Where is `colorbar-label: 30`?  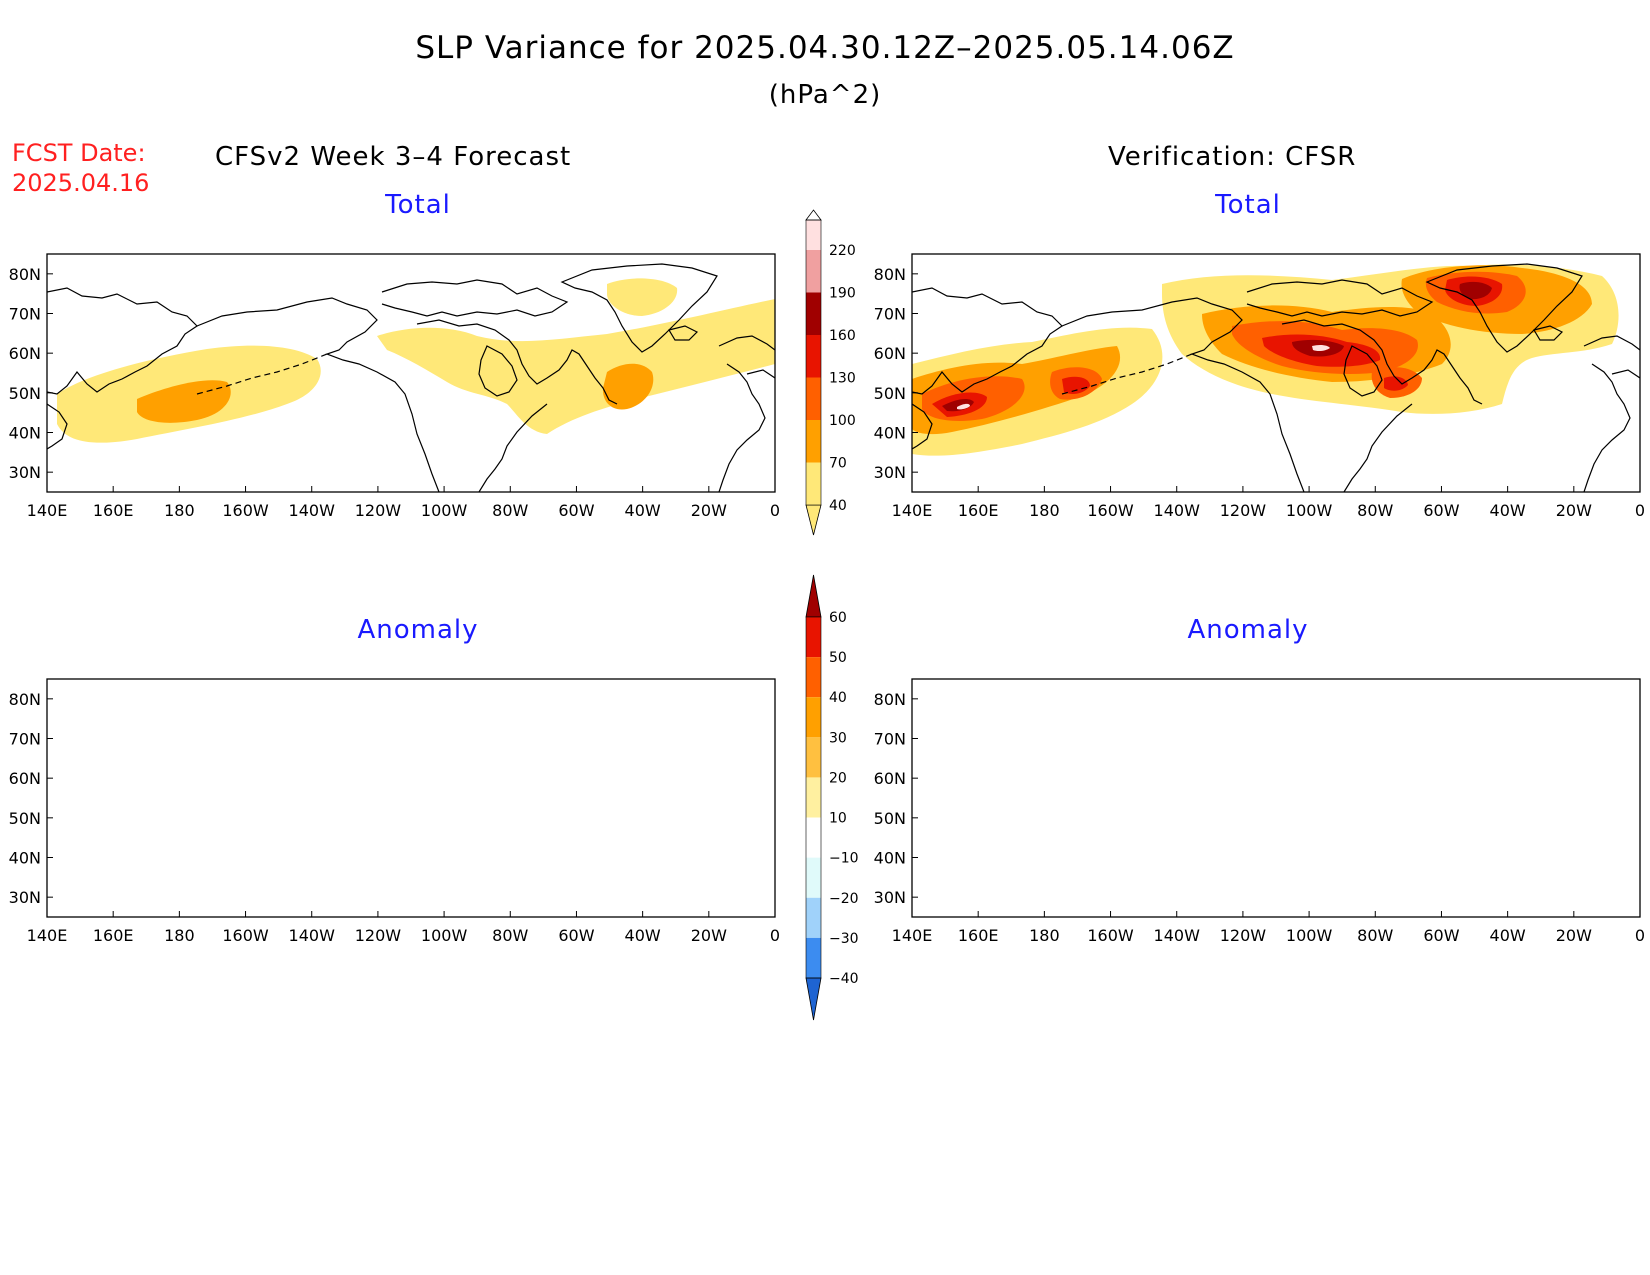
colorbar-label: 30 is located at coordinates (838, 738).